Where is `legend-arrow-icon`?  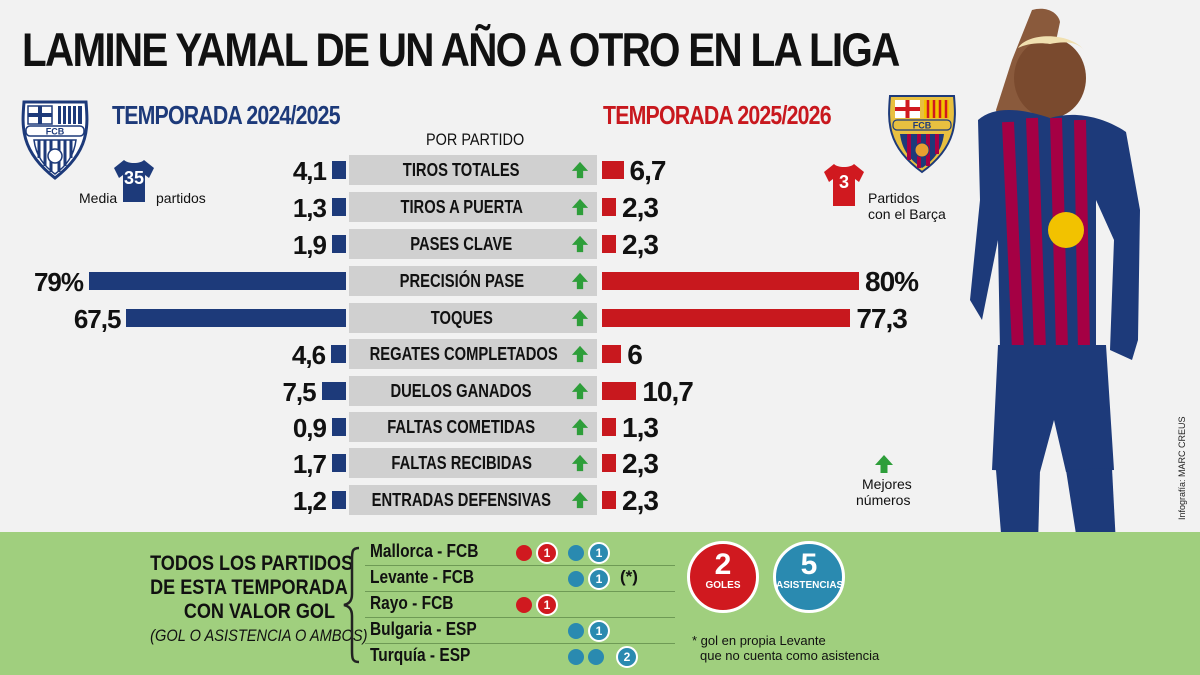 legend-arrow-icon is located at coordinates (884, 464).